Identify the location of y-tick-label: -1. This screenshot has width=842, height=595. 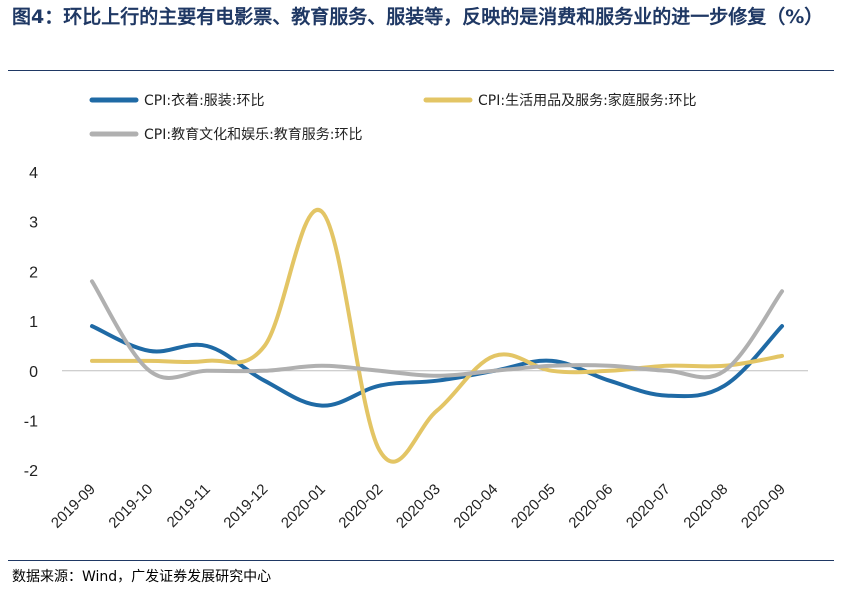
(31, 422).